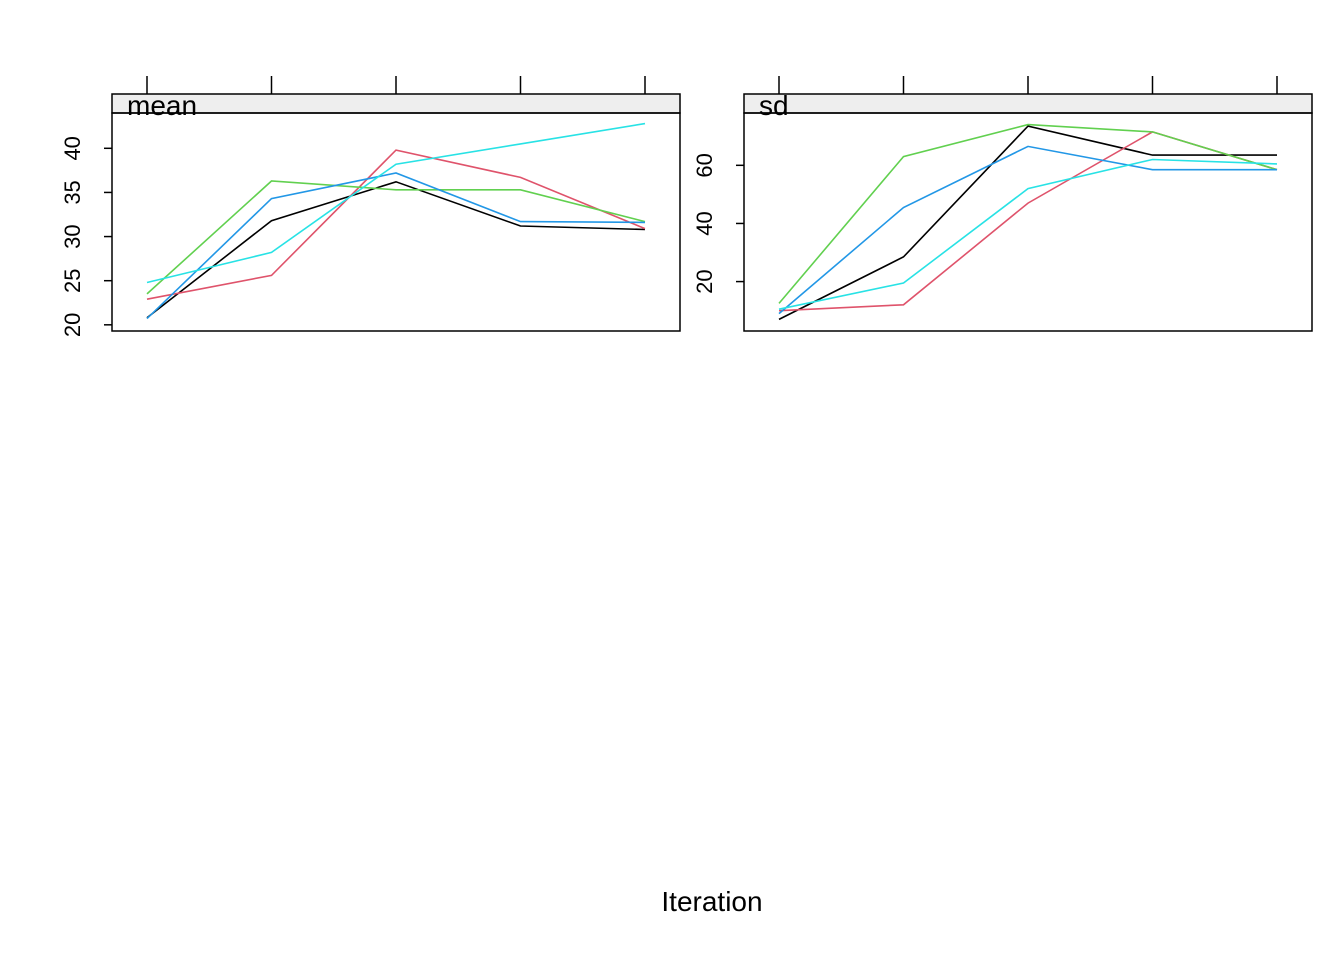 The height and width of the screenshot is (960, 1344). Describe the element at coordinates (72, 280) in the screenshot. I see `y-tick-label-mean-25: 25` at that location.